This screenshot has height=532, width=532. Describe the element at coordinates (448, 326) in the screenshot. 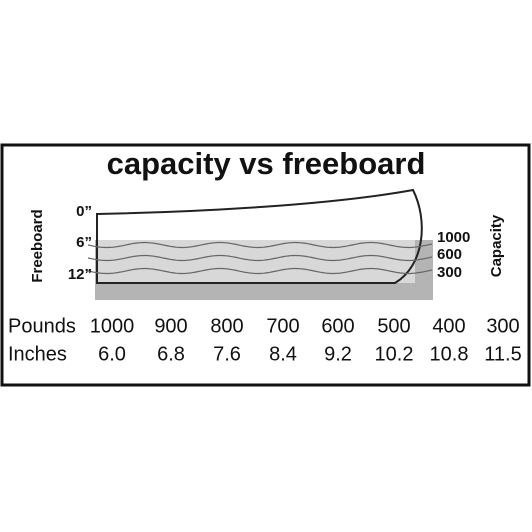

I see `table-cell: 400` at that location.